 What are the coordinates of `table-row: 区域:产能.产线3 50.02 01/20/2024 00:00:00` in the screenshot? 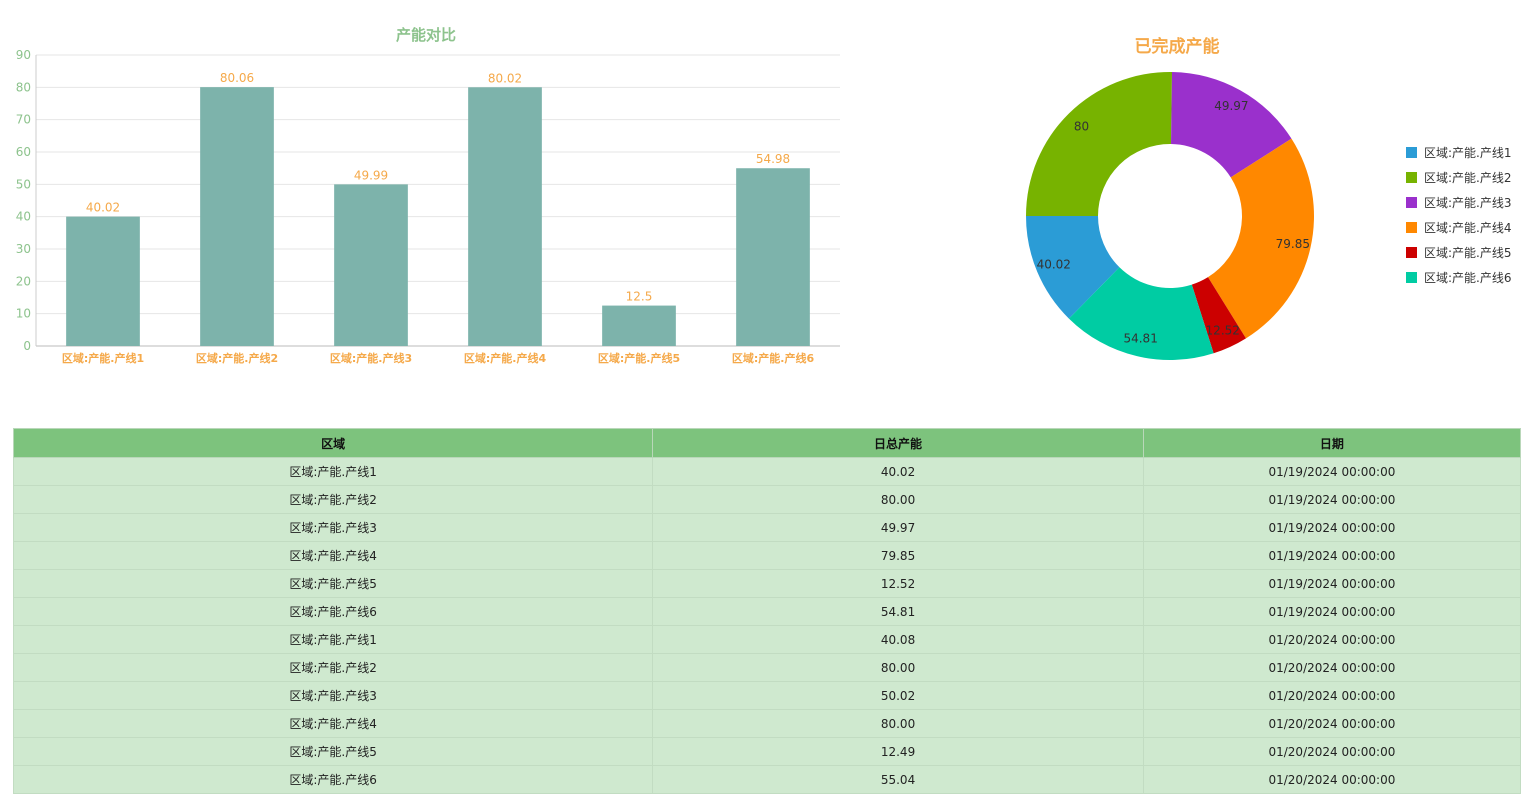 It's located at (767, 695).